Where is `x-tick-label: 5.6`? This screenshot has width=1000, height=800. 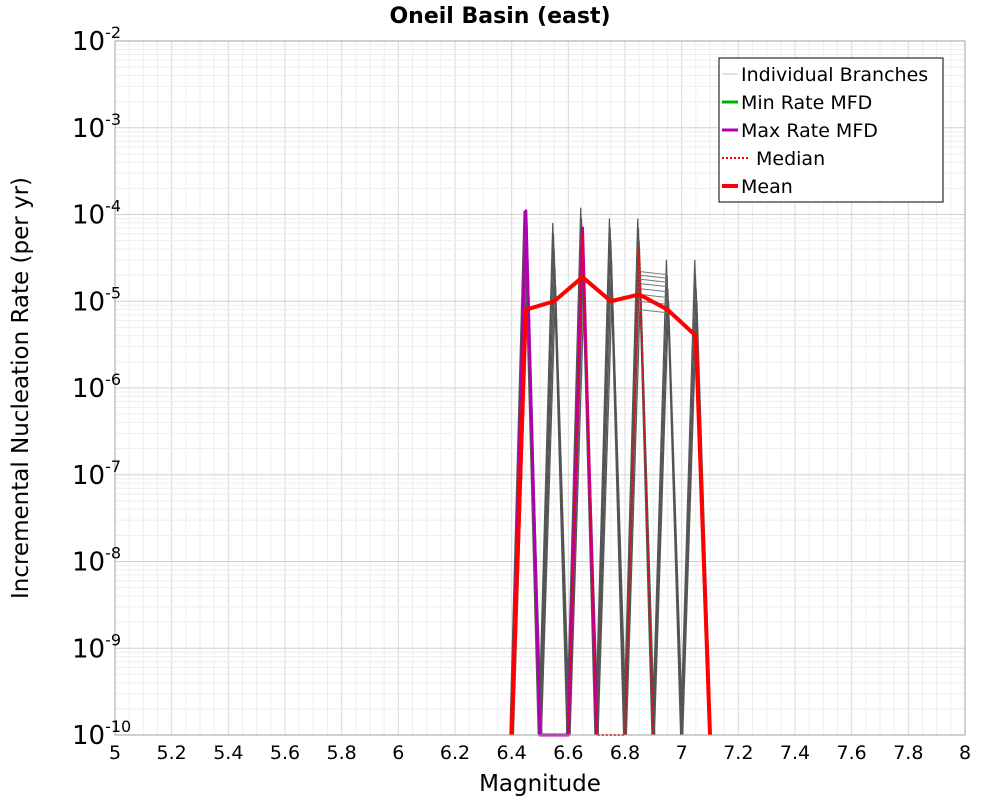
x-tick-label: 5.6 is located at coordinates (285, 753).